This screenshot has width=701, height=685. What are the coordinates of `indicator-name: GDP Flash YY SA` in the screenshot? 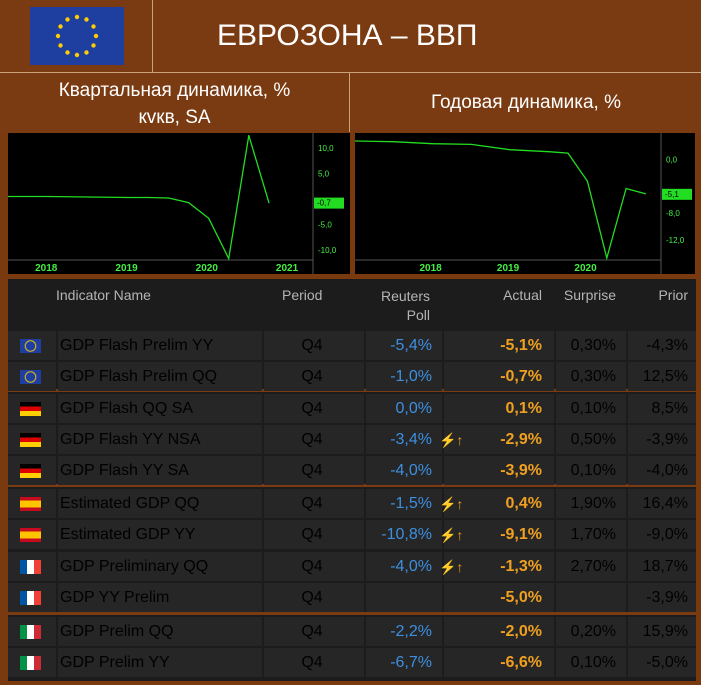 It's located at (124, 470).